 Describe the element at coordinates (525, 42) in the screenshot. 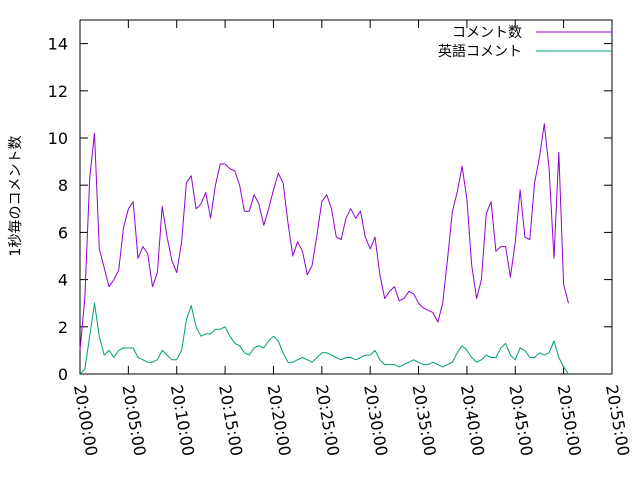

I see `legend: コメント数 英語コメント` at that location.